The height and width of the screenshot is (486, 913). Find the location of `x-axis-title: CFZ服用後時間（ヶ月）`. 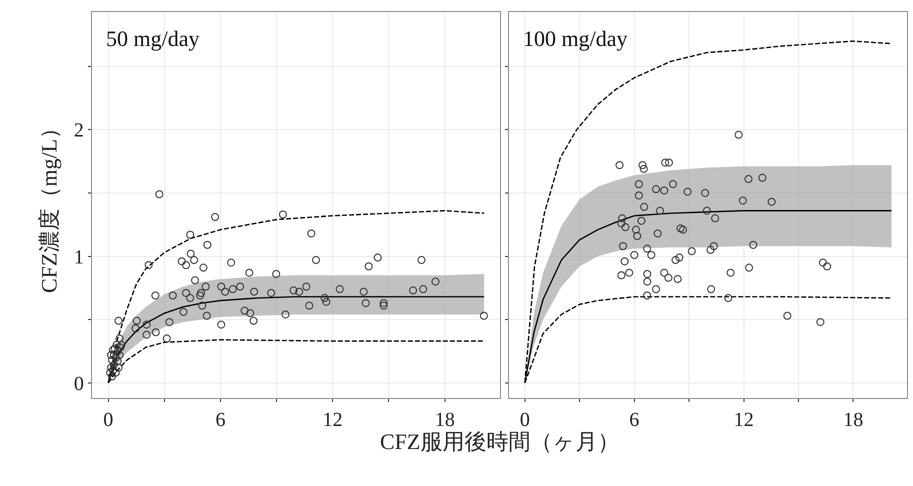

x-axis-title: CFZ服用後時間（ヶ月） is located at coordinates (500, 441).